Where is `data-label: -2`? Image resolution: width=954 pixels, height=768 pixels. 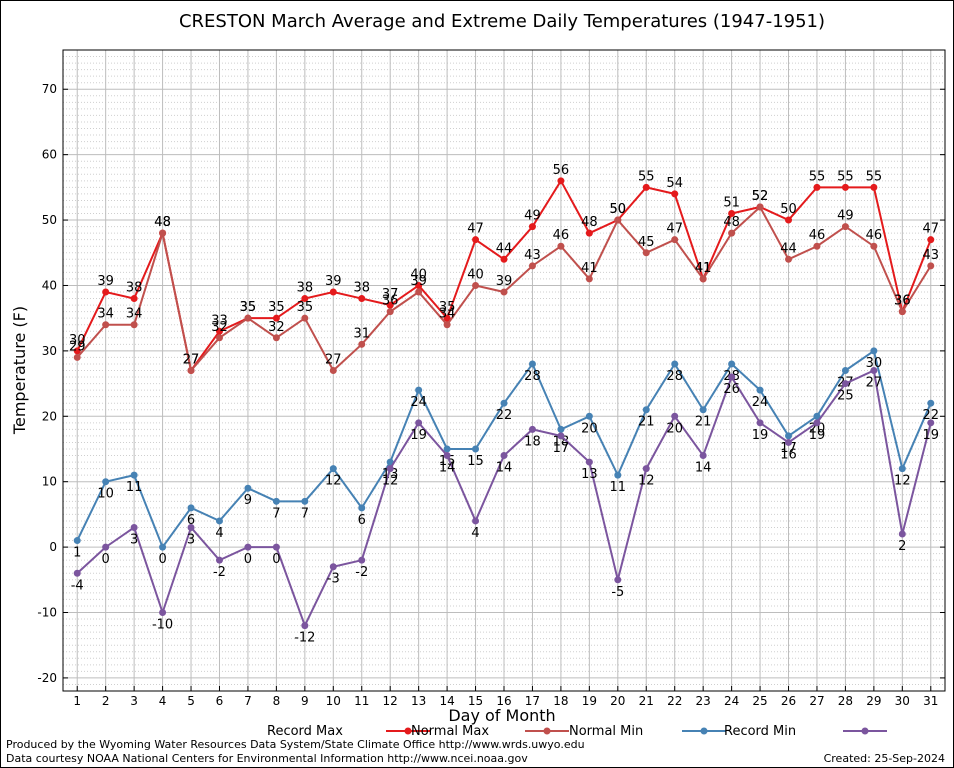
data-label: -2 is located at coordinates (219, 572).